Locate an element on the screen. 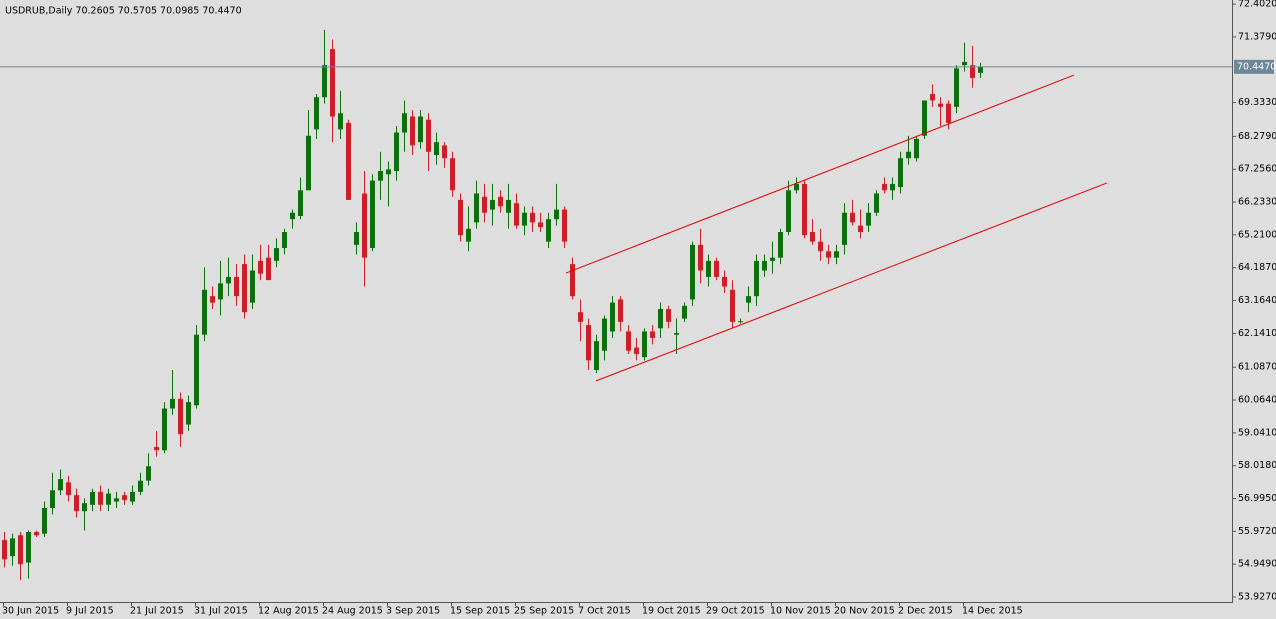  y-tick-label: 55.9720 is located at coordinates (1257, 531).